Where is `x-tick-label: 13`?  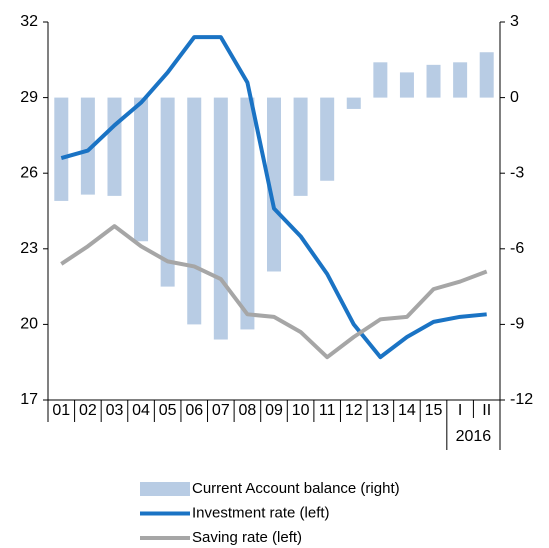
x-tick-label: 13 is located at coordinates (380, 410).